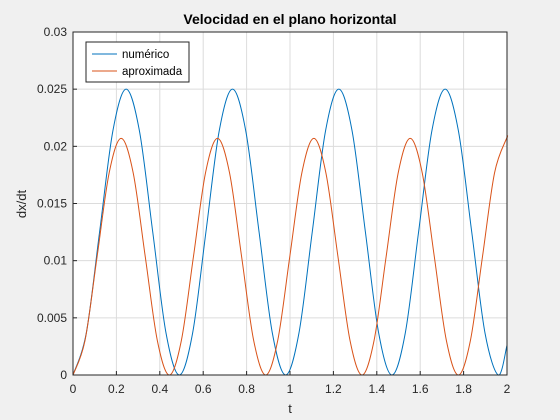  I want to click on y-tick-label: 0.01, so click(56, 261).